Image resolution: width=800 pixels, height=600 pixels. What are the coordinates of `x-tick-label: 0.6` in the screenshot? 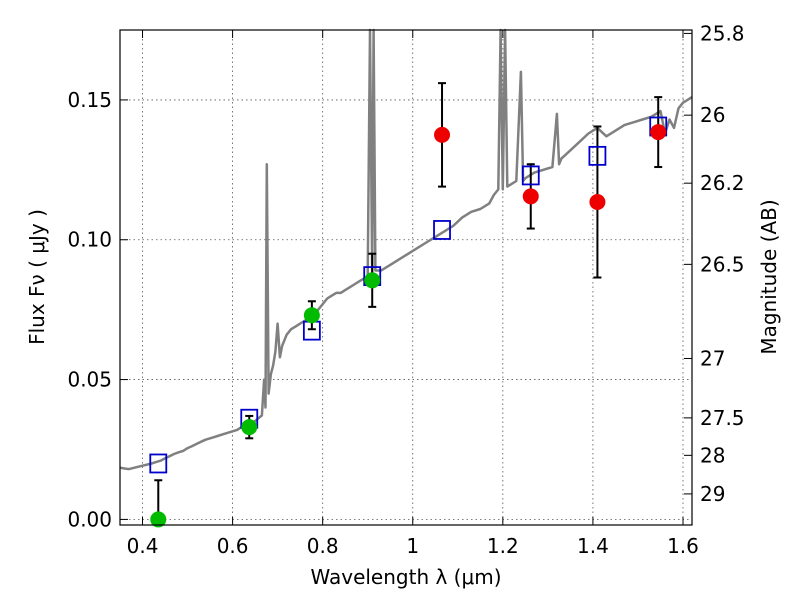 It's located at (233, 546).